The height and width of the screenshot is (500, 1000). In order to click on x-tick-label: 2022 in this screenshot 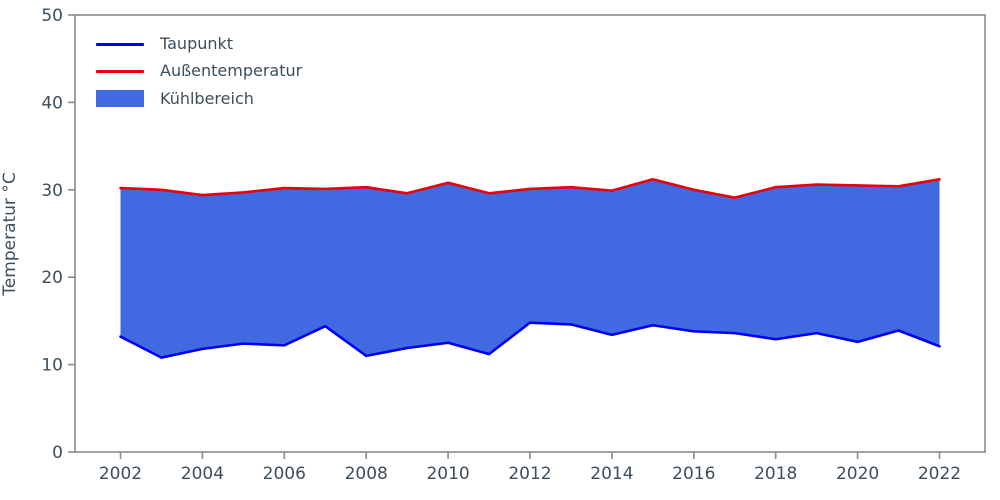, I will do `click(939, 474)`.